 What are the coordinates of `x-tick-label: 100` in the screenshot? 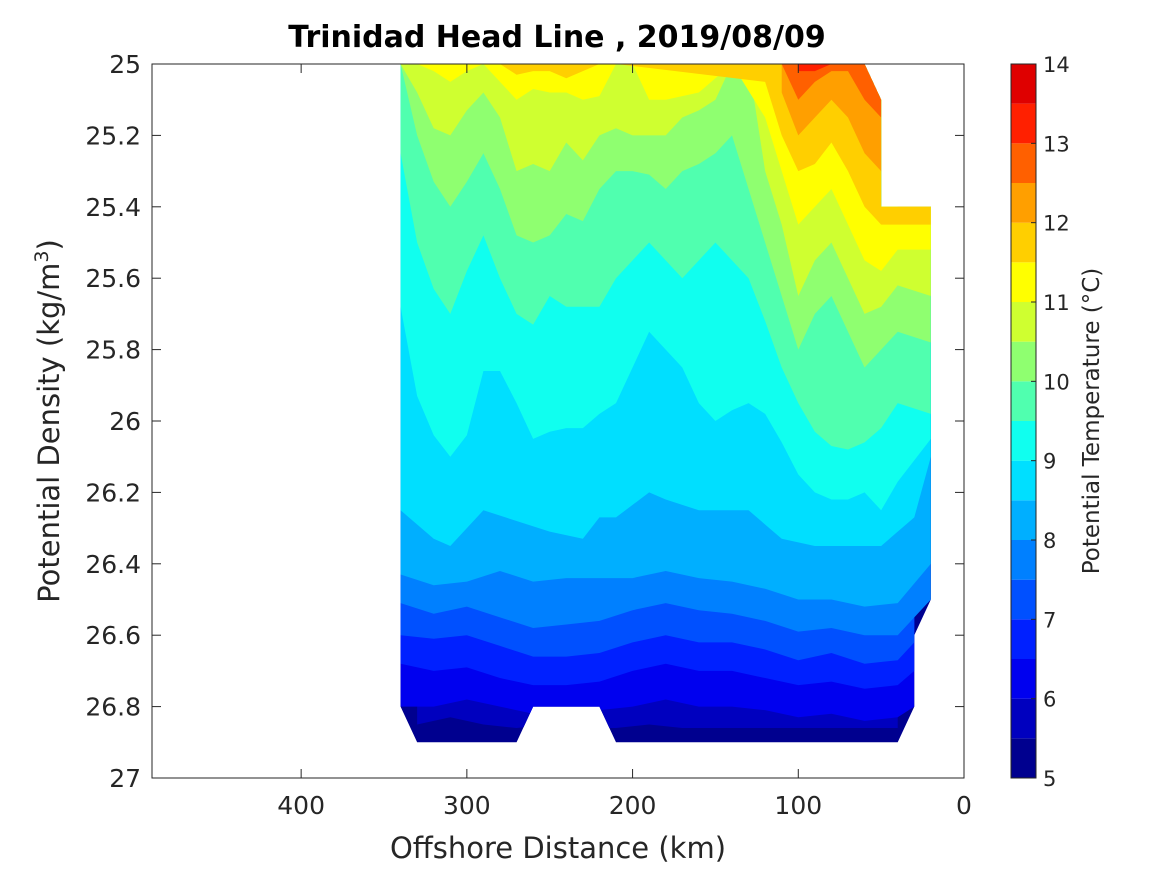 It's located at (798, 805).